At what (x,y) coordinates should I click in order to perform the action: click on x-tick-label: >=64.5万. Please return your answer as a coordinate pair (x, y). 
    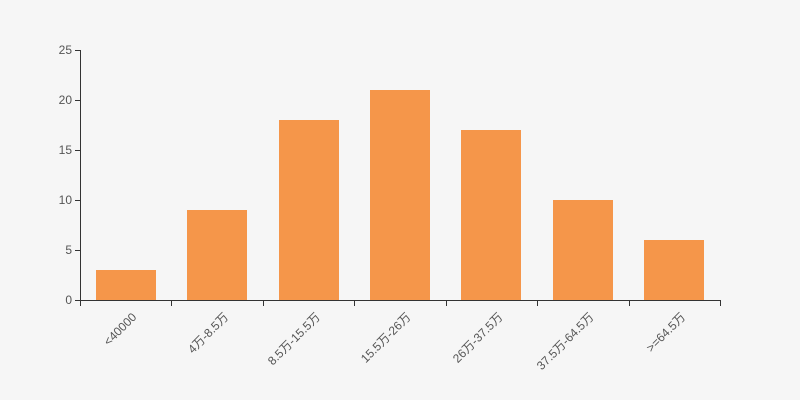
    Looking at the image, I should click on (666, 332).